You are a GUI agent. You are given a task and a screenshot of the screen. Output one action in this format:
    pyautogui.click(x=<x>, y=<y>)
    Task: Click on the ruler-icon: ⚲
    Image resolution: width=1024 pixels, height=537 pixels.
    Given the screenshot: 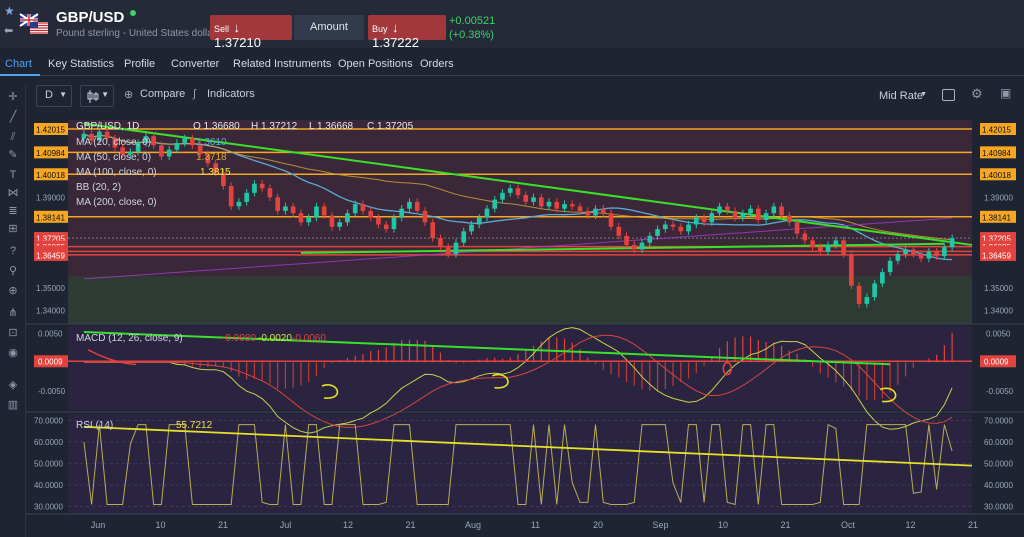 What is the action you would take?
    pyautogui.click(x=13, y=271)
    